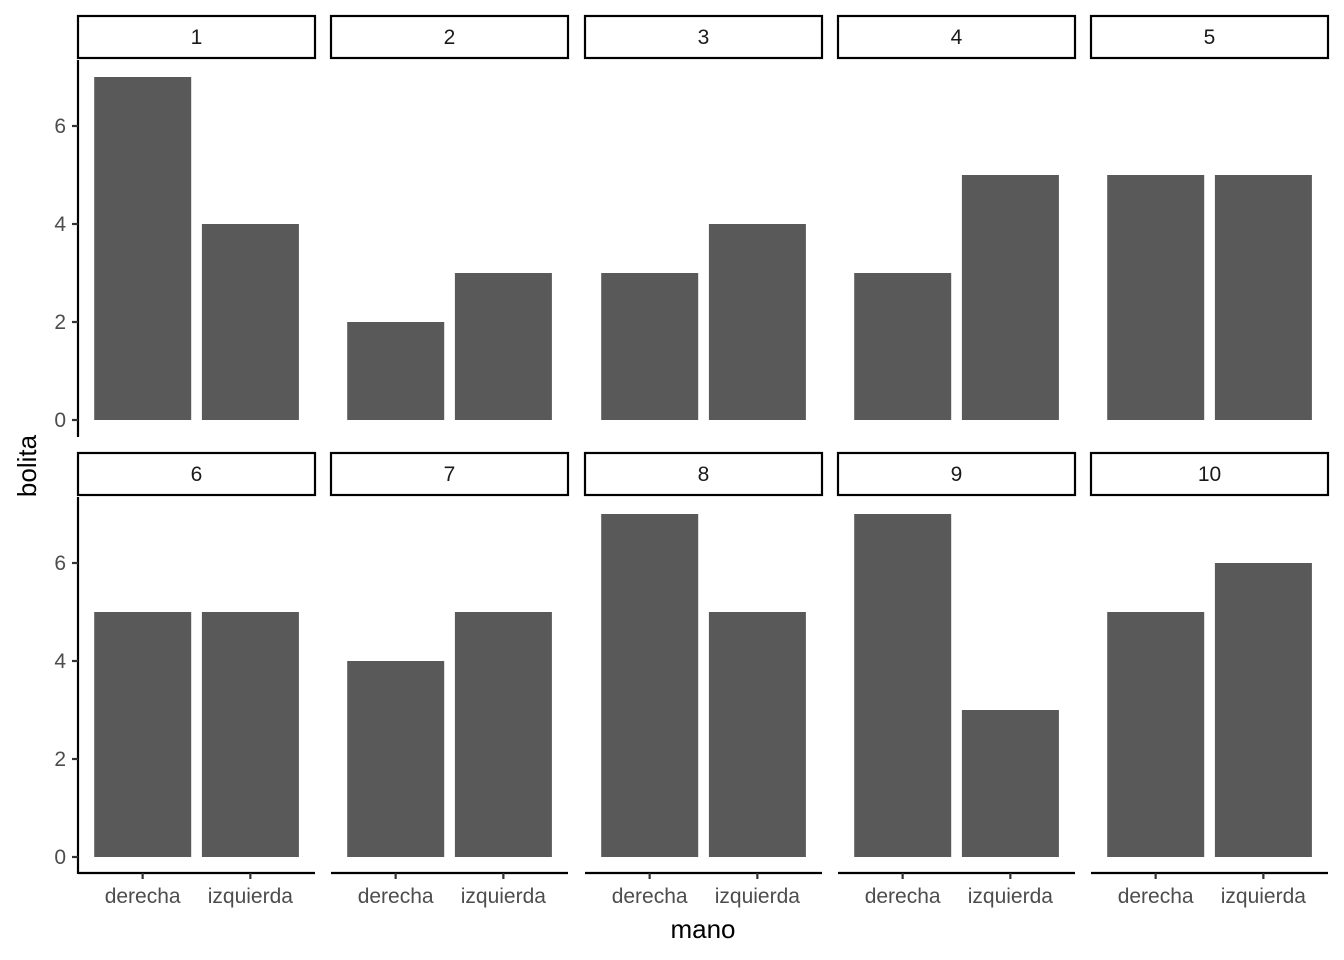  Describe the element at coordinates (449, 679) in the screenshot. I see `facet-panel-7: 7 derecha izquierda` at that location.